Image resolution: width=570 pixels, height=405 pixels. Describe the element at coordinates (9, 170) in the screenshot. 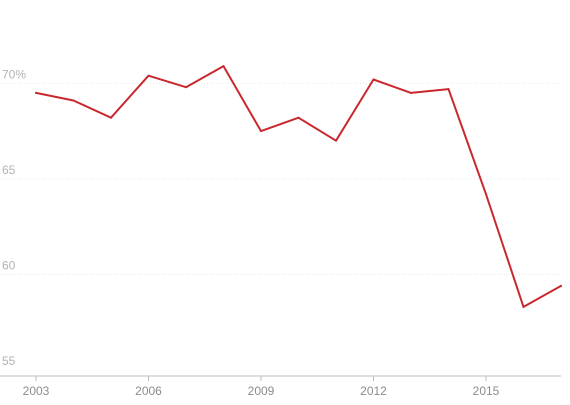

I see `y-tick-label: 65` at that location.